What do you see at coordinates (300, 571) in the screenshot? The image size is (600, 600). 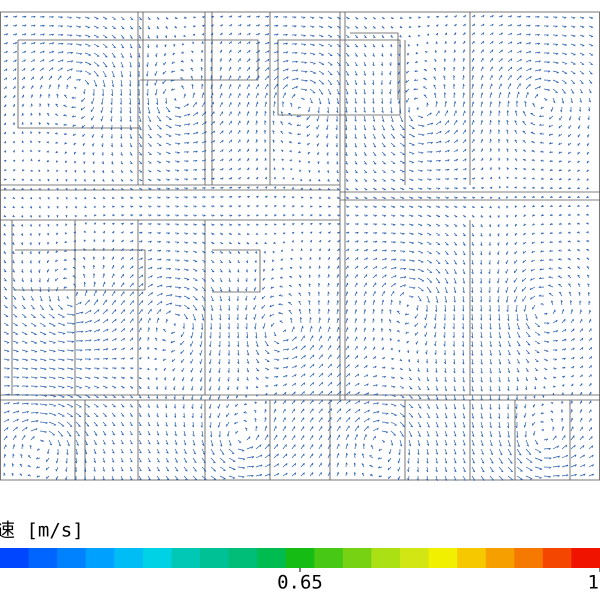 I see `colorbar: 0.65 1` at bounding box center [300, 571].